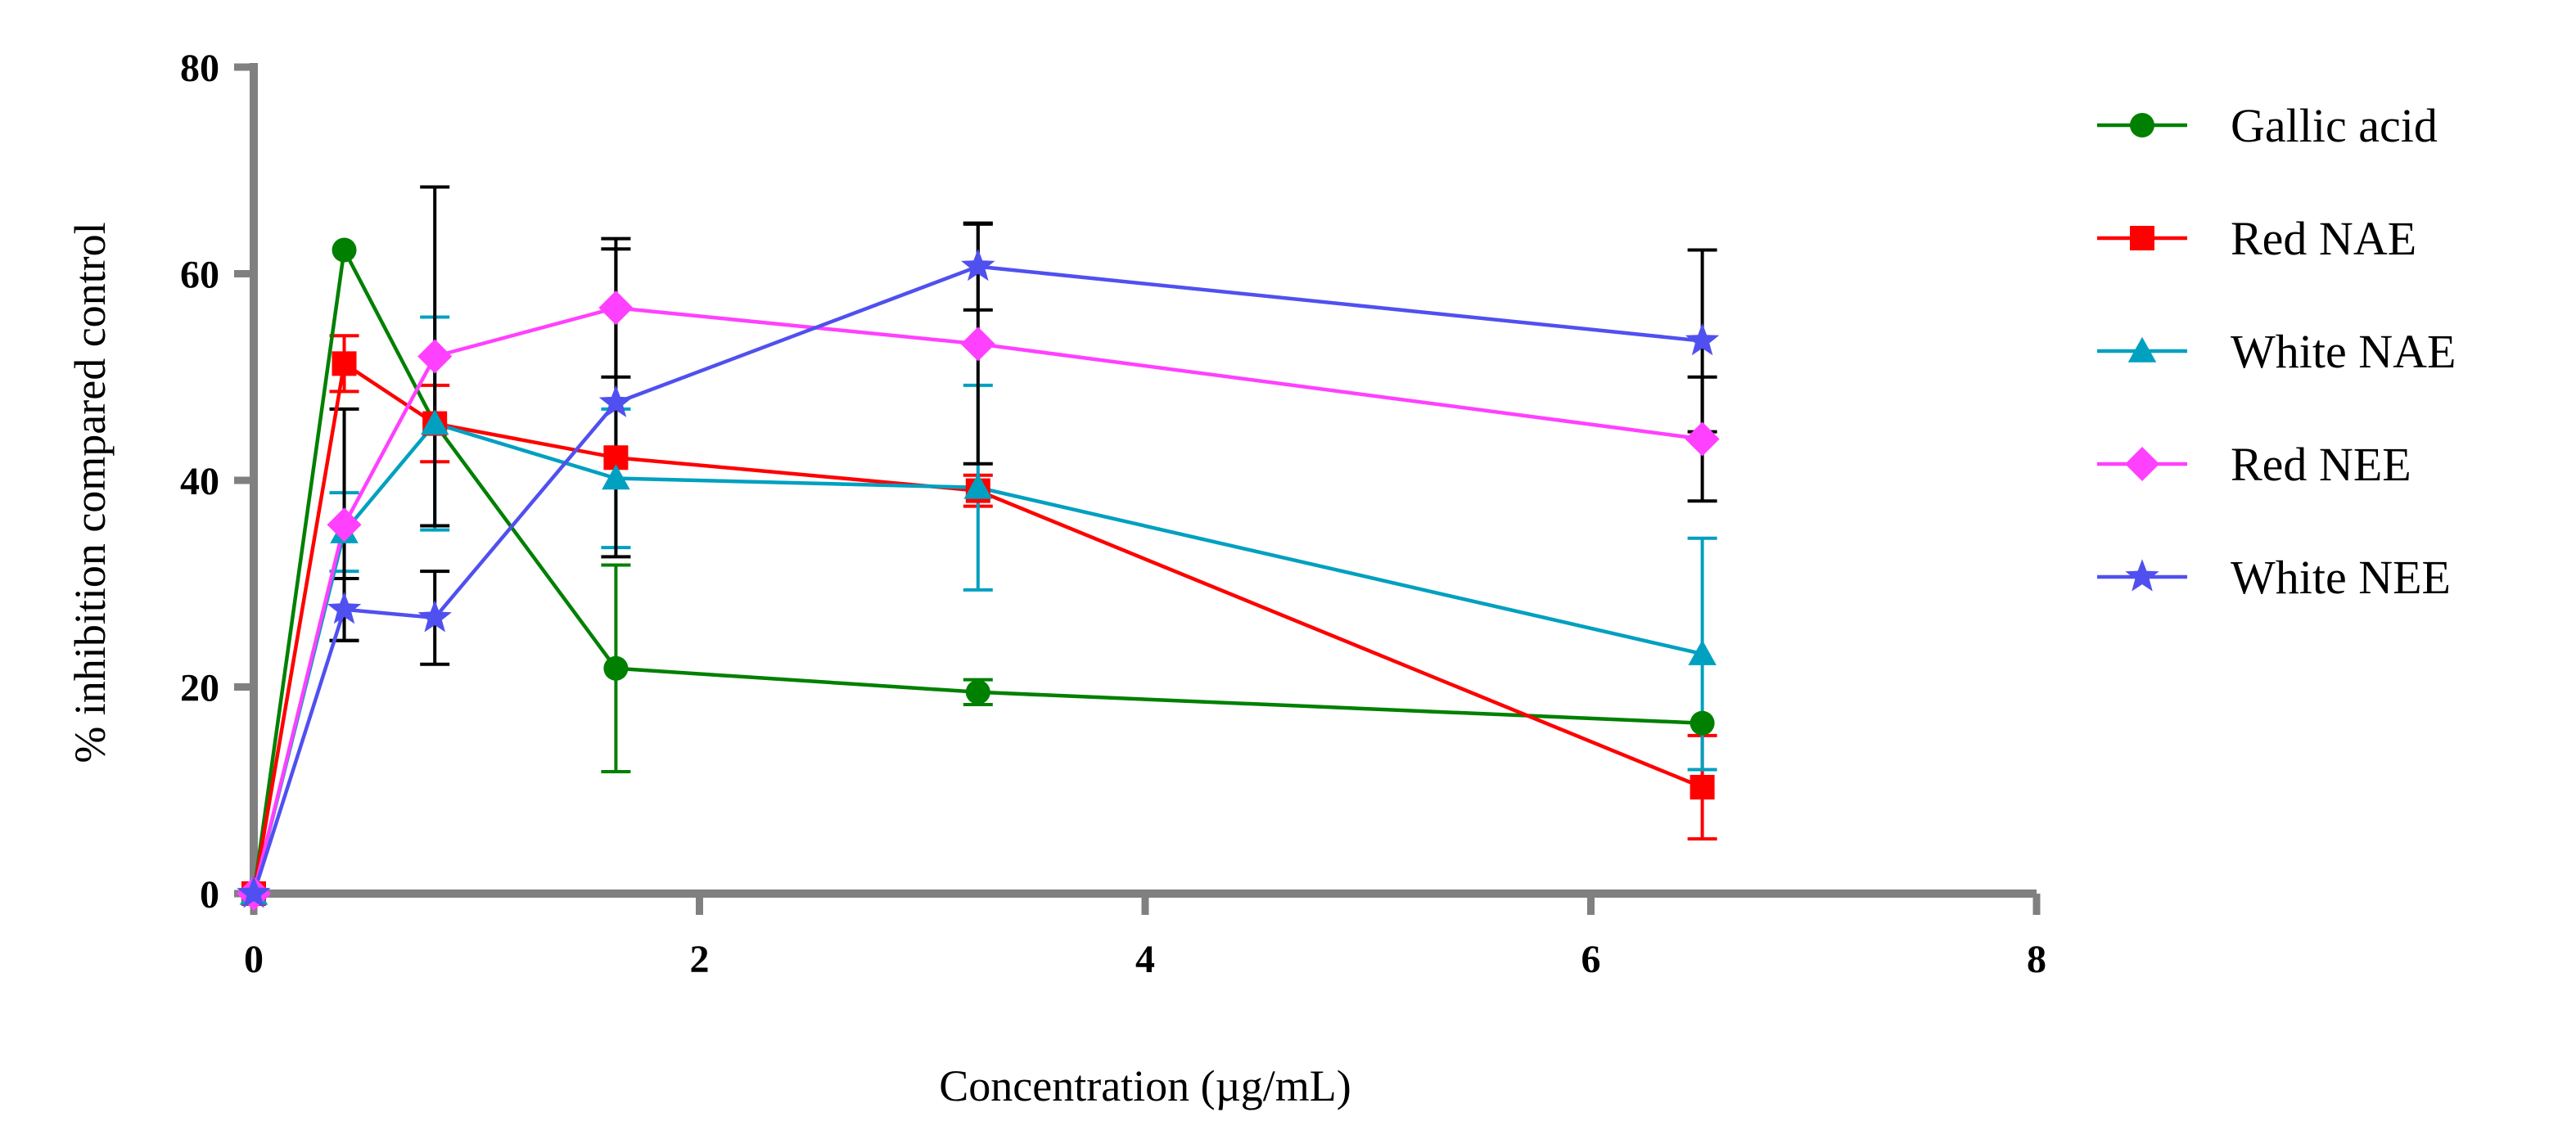  I want to click on y-tick-label: 40, so click(199, 481).